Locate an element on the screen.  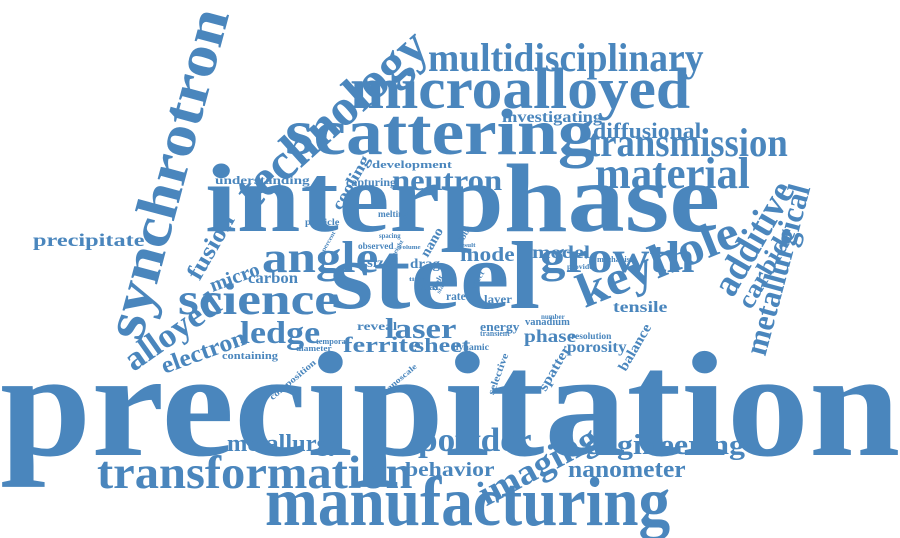
word-understanding: understanding is located at coordinates (262, 180).